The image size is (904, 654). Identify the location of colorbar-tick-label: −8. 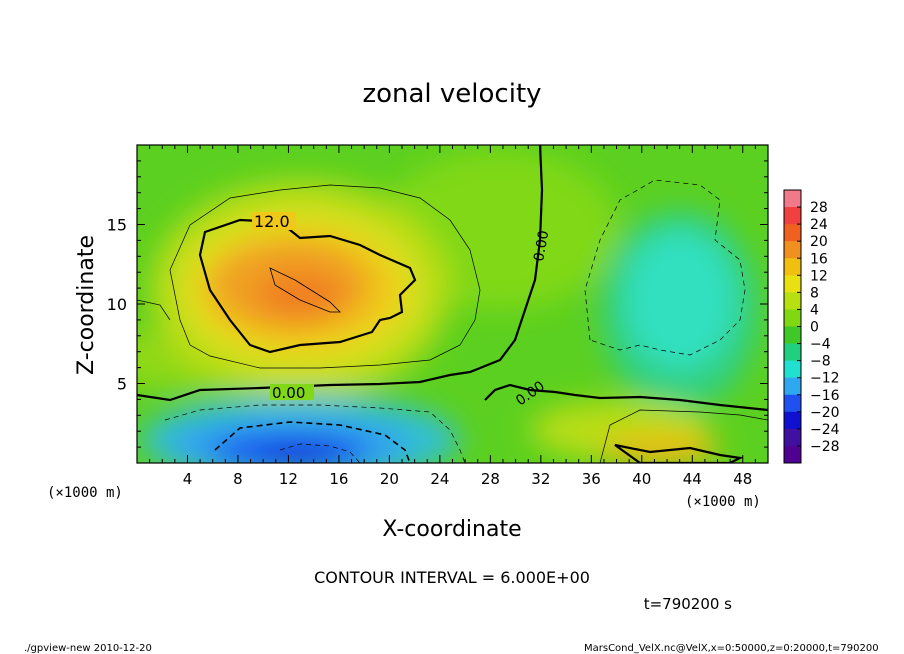
(820, 362).